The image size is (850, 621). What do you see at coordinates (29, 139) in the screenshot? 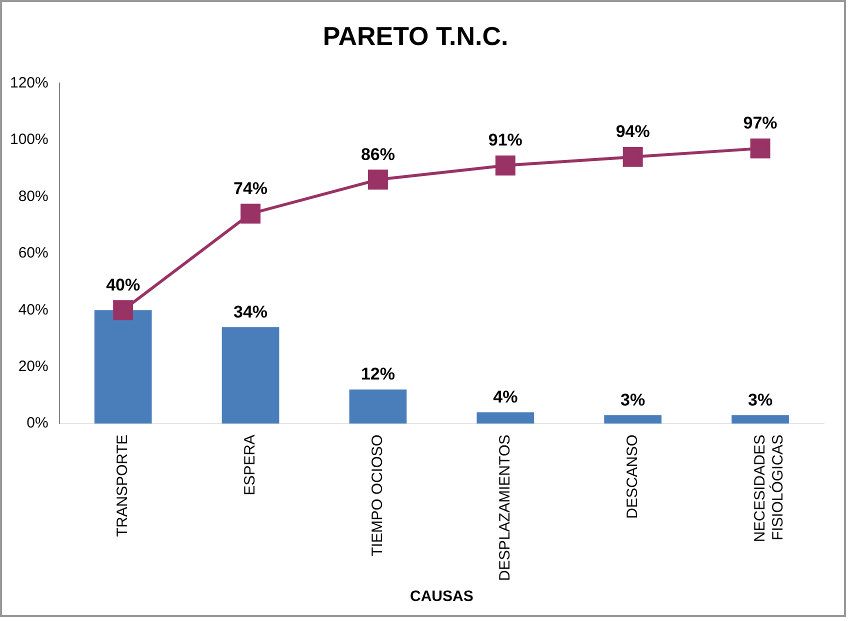
I see `y-tick-label: 100%` at bounding box center [29, 139].